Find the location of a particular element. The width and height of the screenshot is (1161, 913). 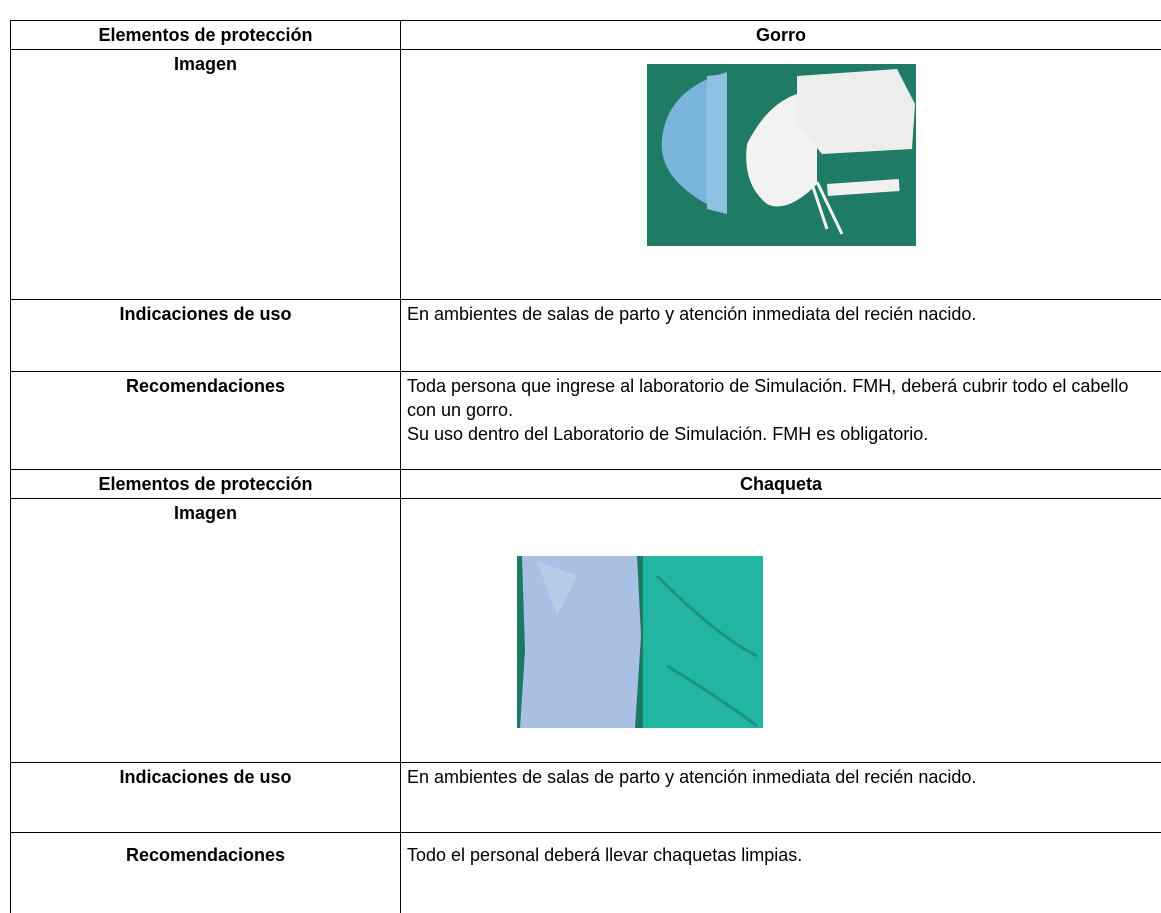

header-item: Gorro is located at coordinates (781, 35).